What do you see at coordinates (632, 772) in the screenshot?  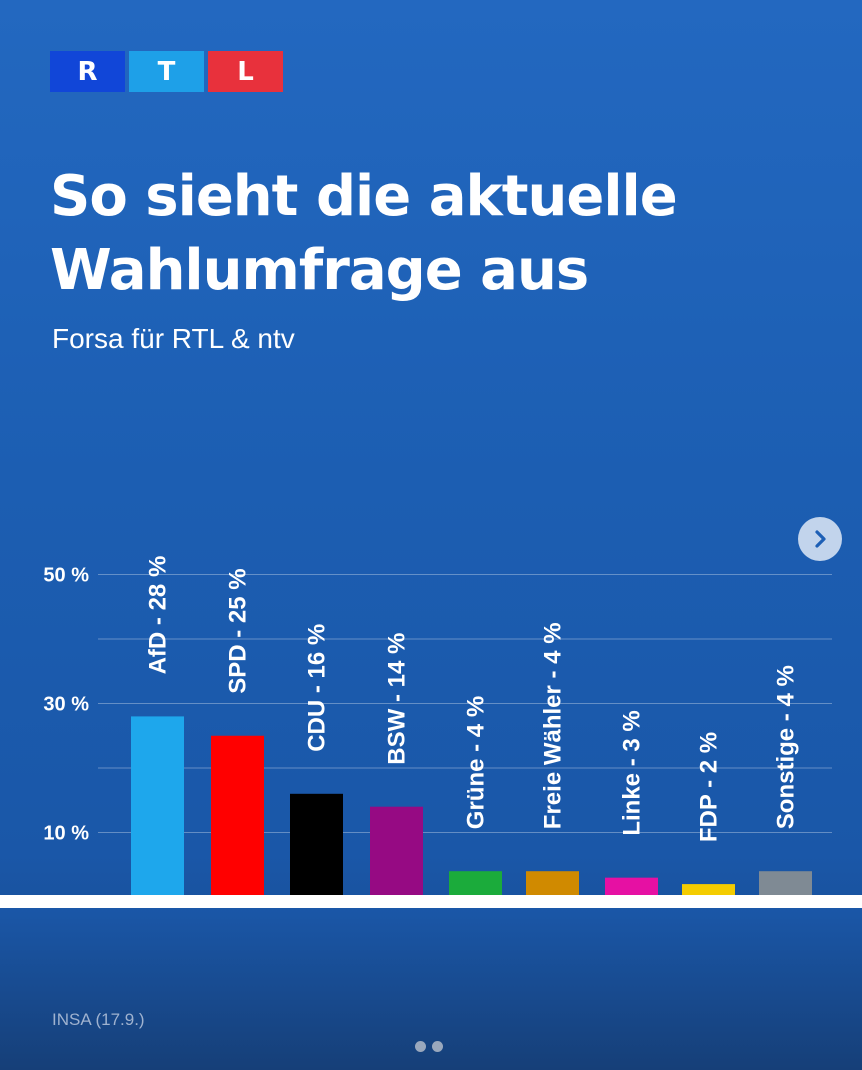 I see `bar-label: Linke - 3 %` at bounding box center [632, 772].